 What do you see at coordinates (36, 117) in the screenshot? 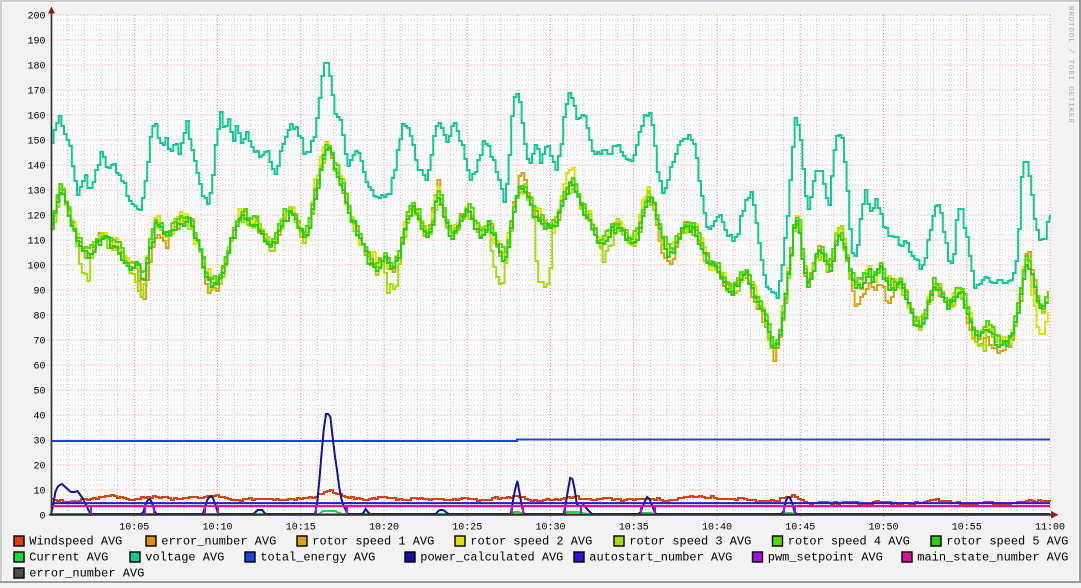
I see `svg-text: 160` at bounding box center [36, 117].